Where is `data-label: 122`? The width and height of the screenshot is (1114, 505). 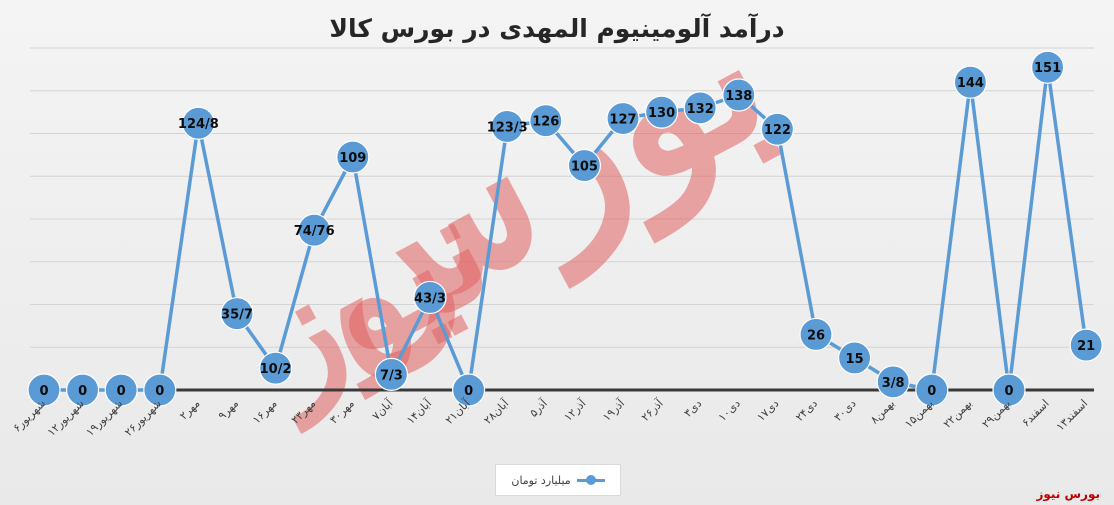
data-label: 122 is located at coordinates (777, 130).